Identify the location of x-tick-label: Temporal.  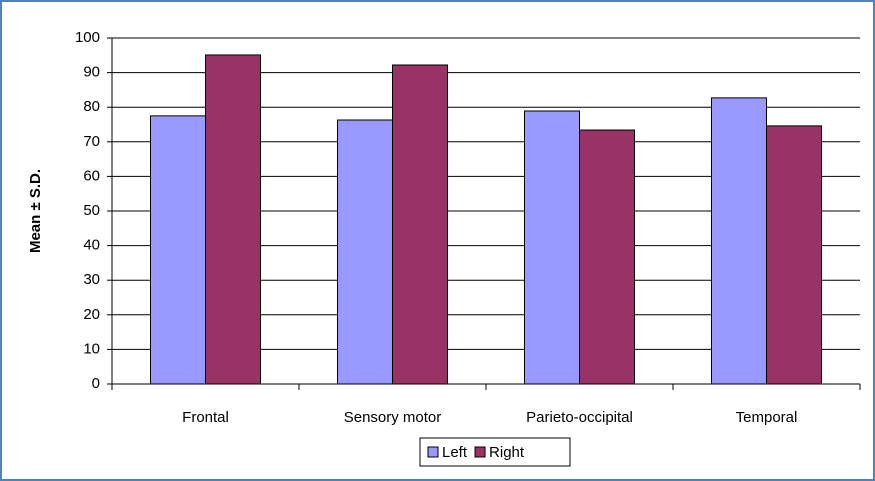
(767, 417).